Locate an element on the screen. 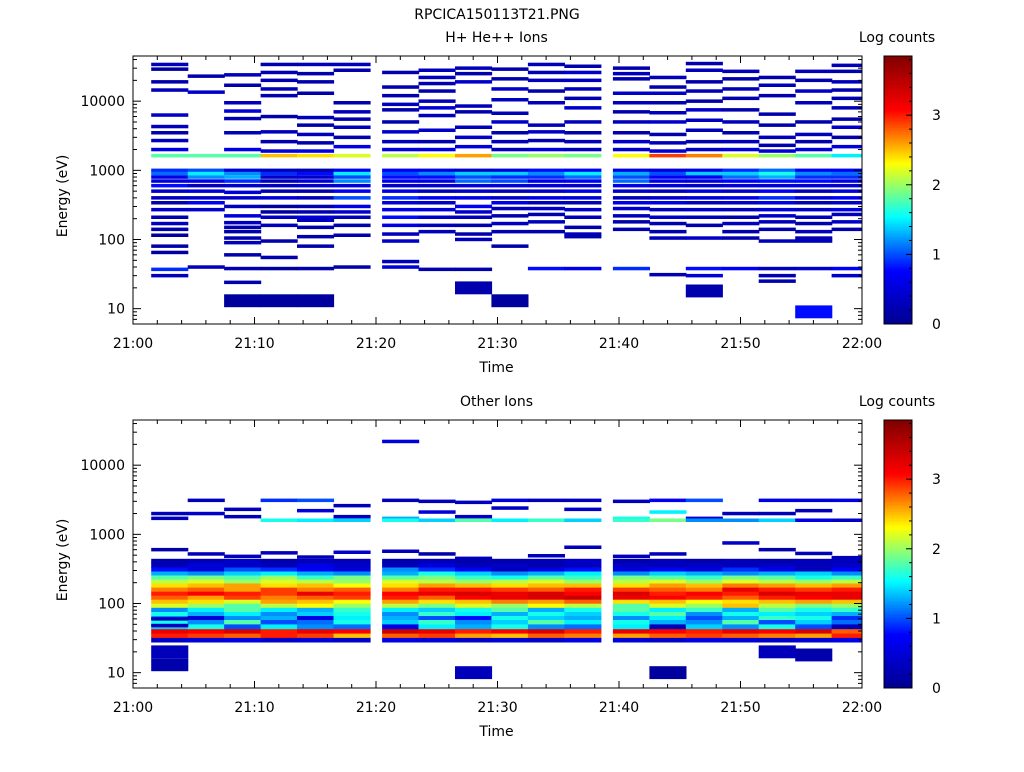 This screenshot has width=1024, height=772. colorbar-frame is located at coordinates (898, 554).